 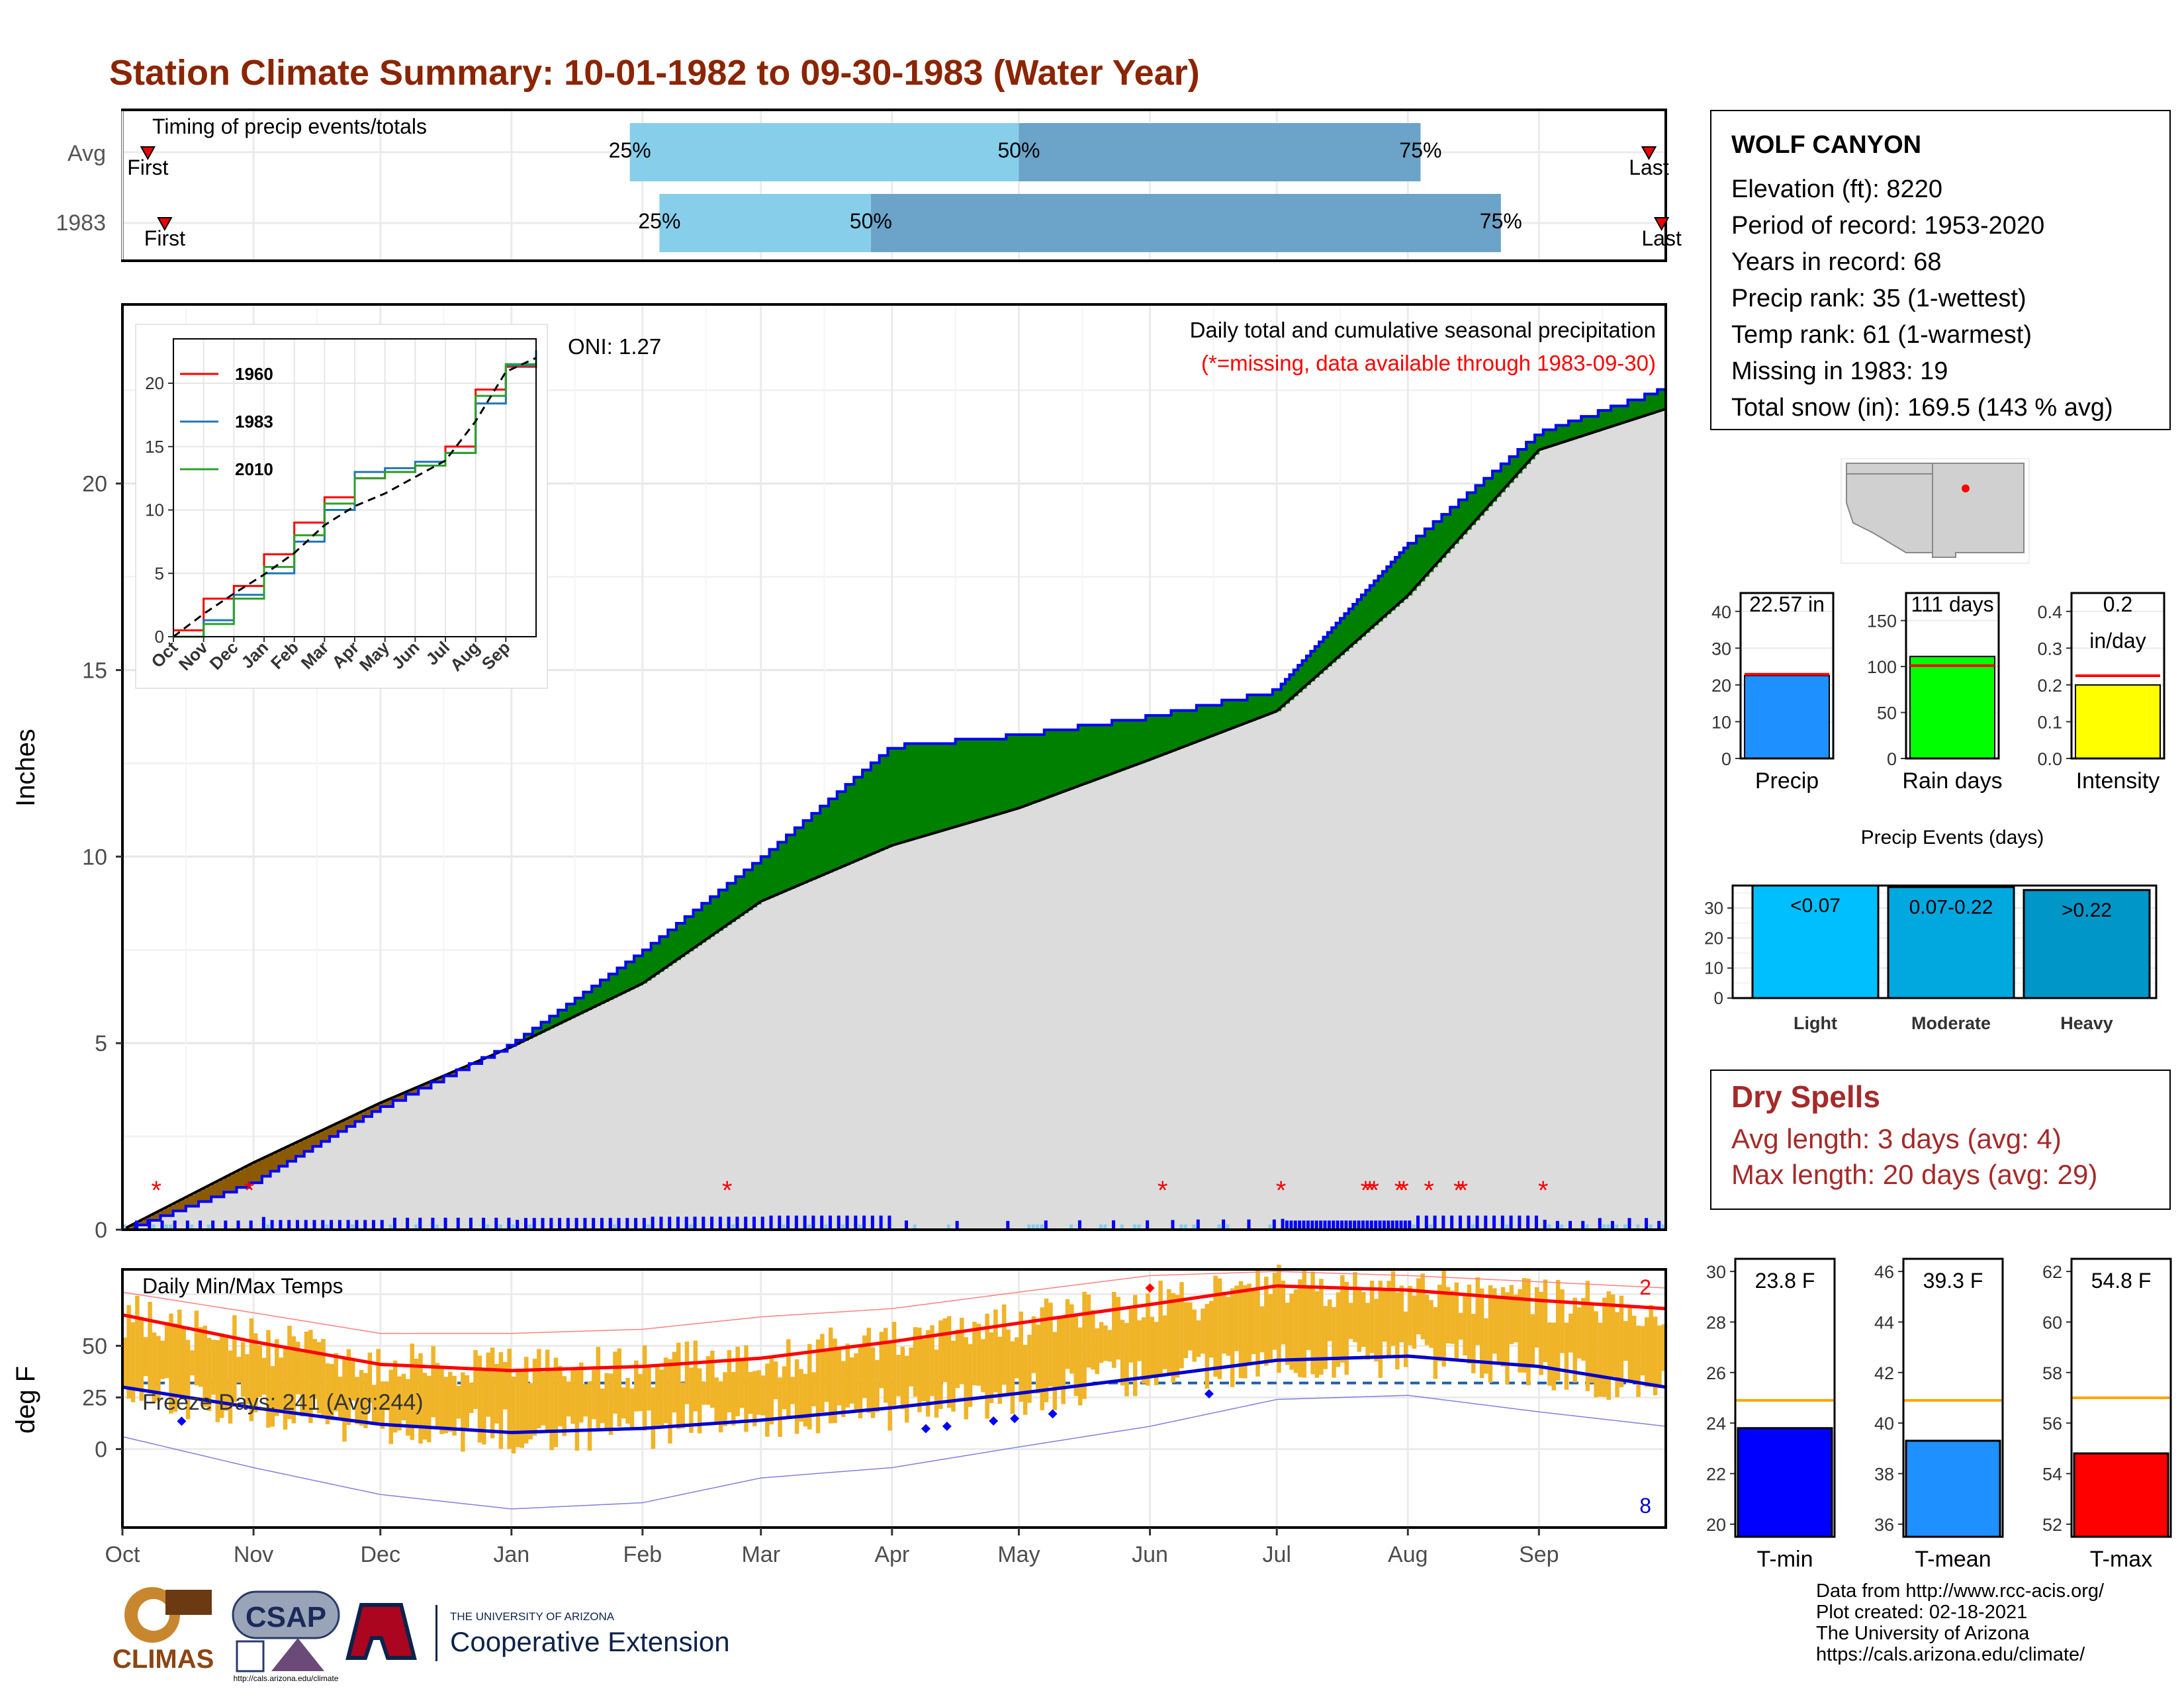 I want to click on record-low-count: 8, so click(x=1645, y=1506).